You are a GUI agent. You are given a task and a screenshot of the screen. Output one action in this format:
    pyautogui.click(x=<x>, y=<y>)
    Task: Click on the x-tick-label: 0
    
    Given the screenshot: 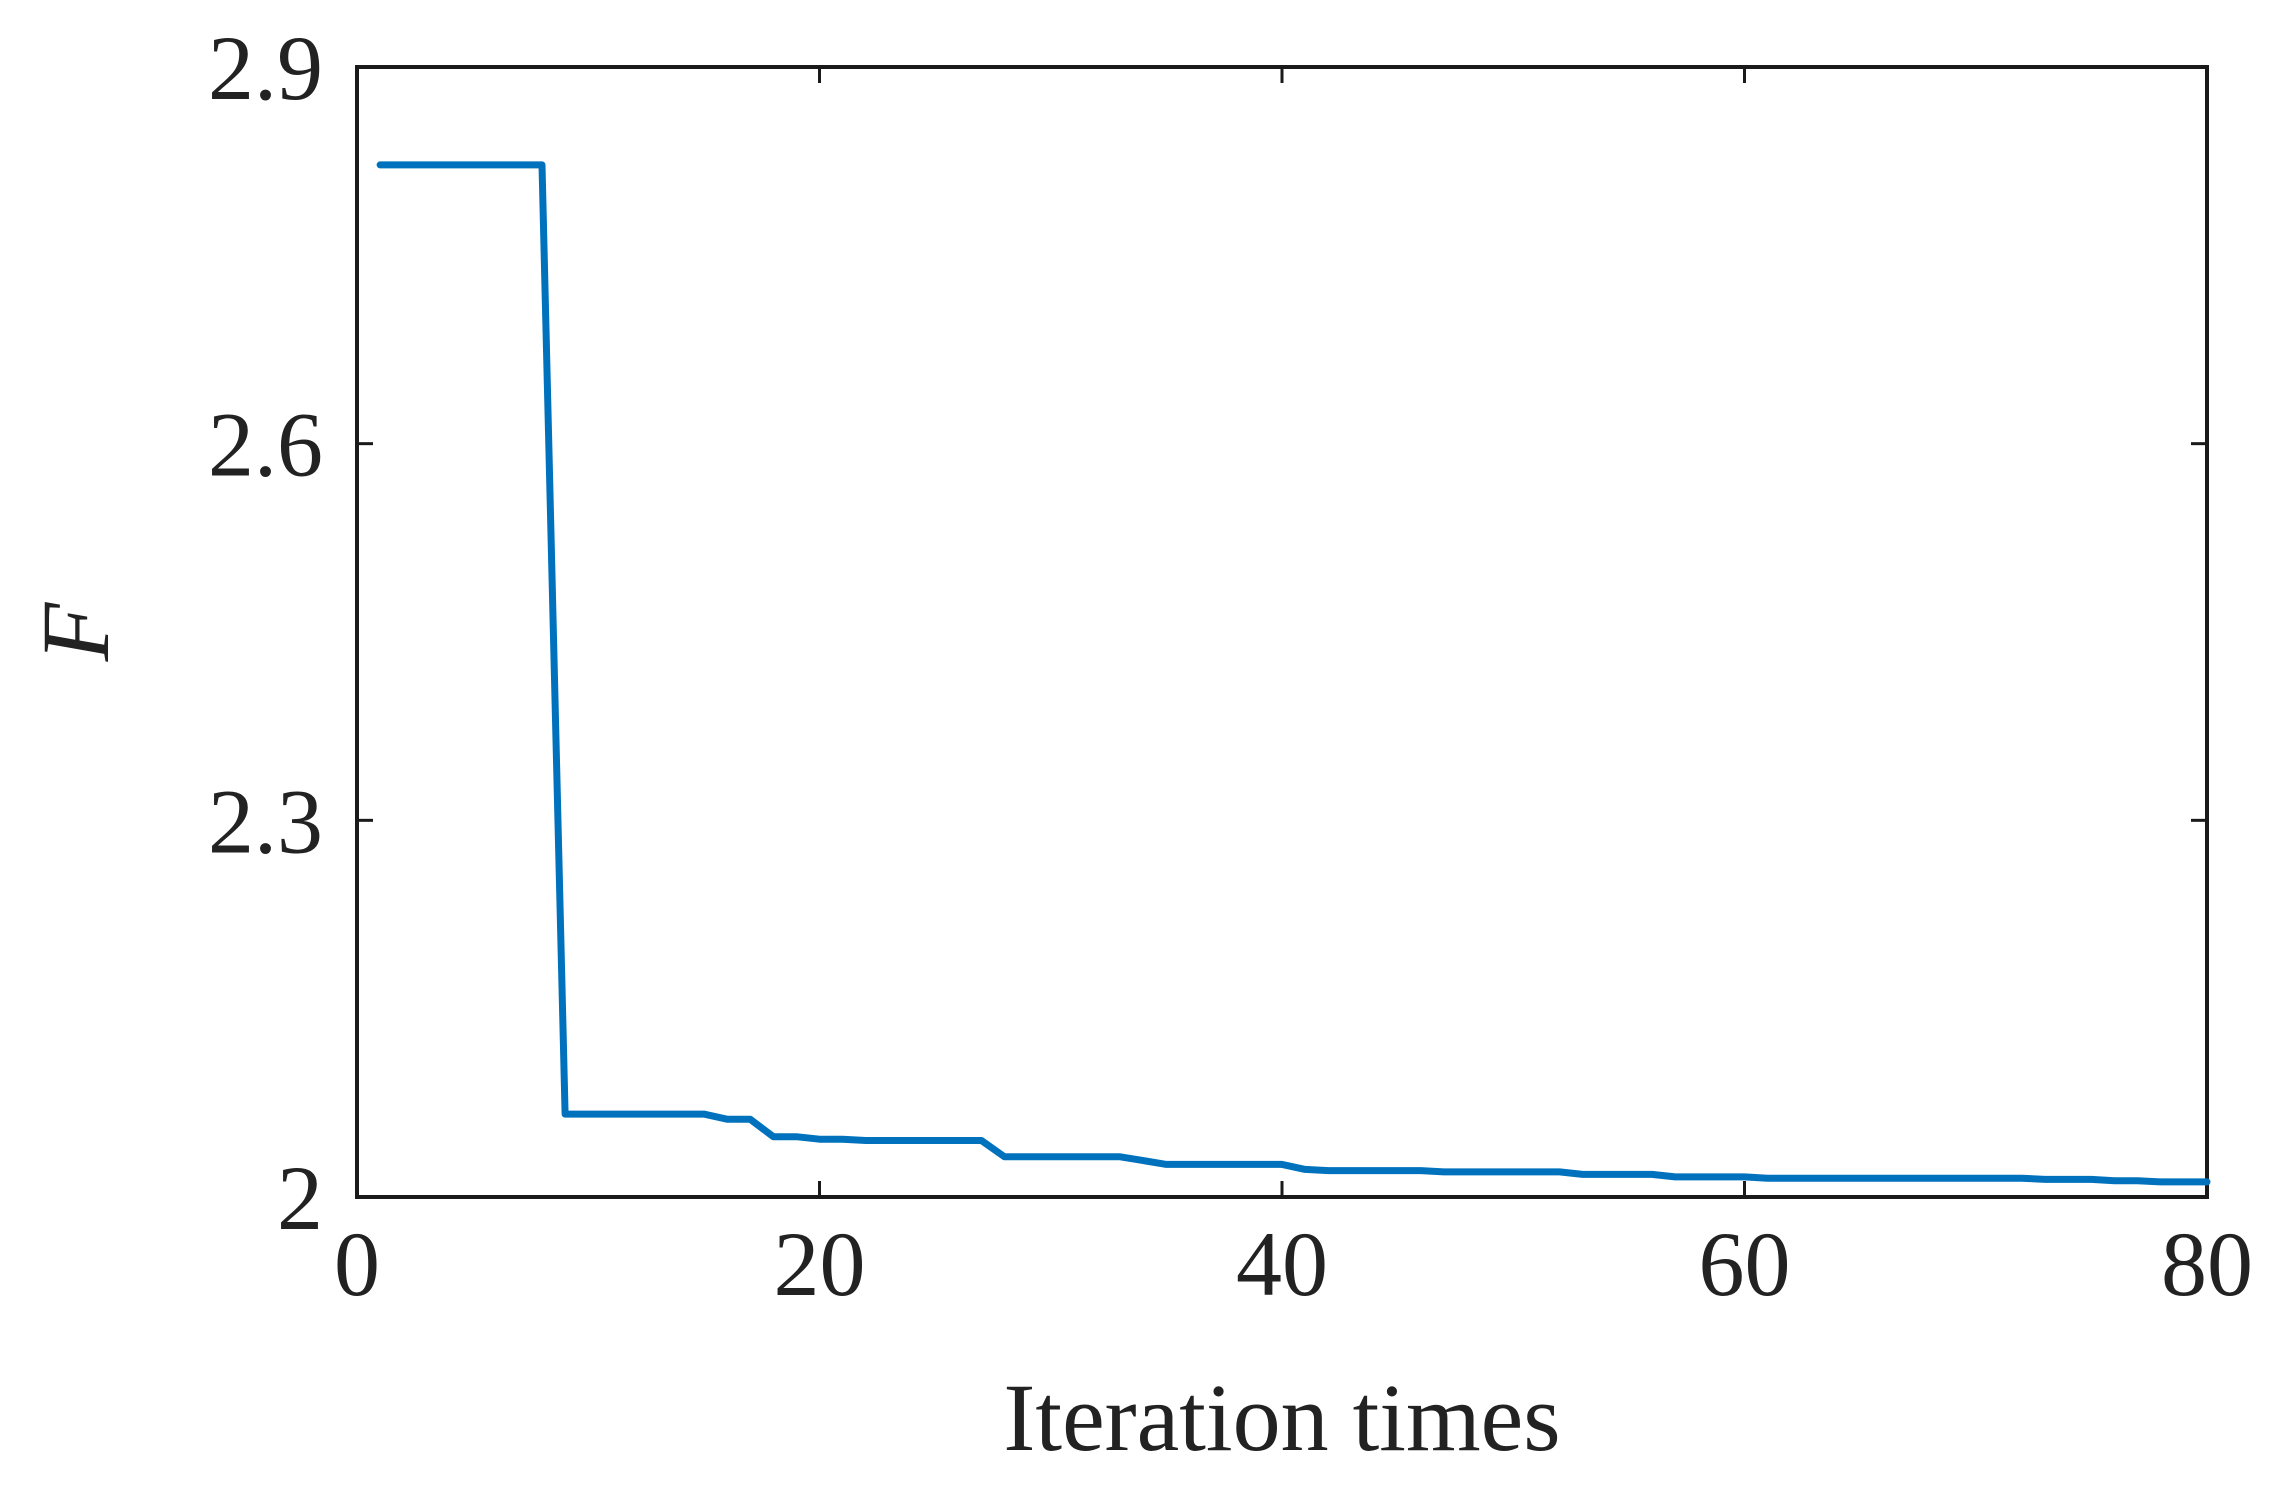 What is the action you would take?
    pyautogui.click(x=357, y=1264)
    